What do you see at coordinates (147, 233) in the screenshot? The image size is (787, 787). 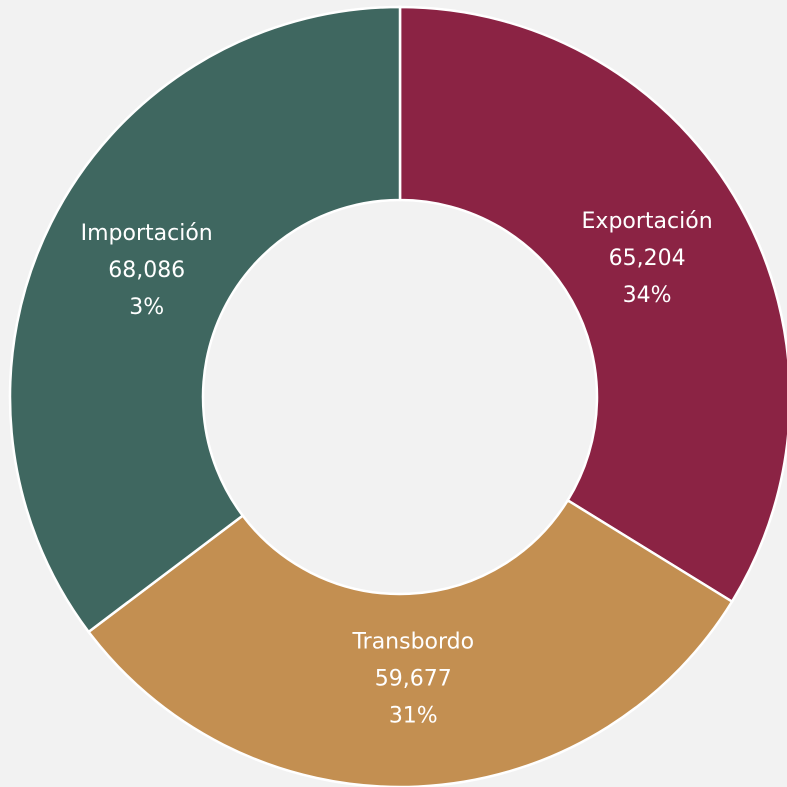 I see `slice-label: Importación` at bounding box center [147, 233].